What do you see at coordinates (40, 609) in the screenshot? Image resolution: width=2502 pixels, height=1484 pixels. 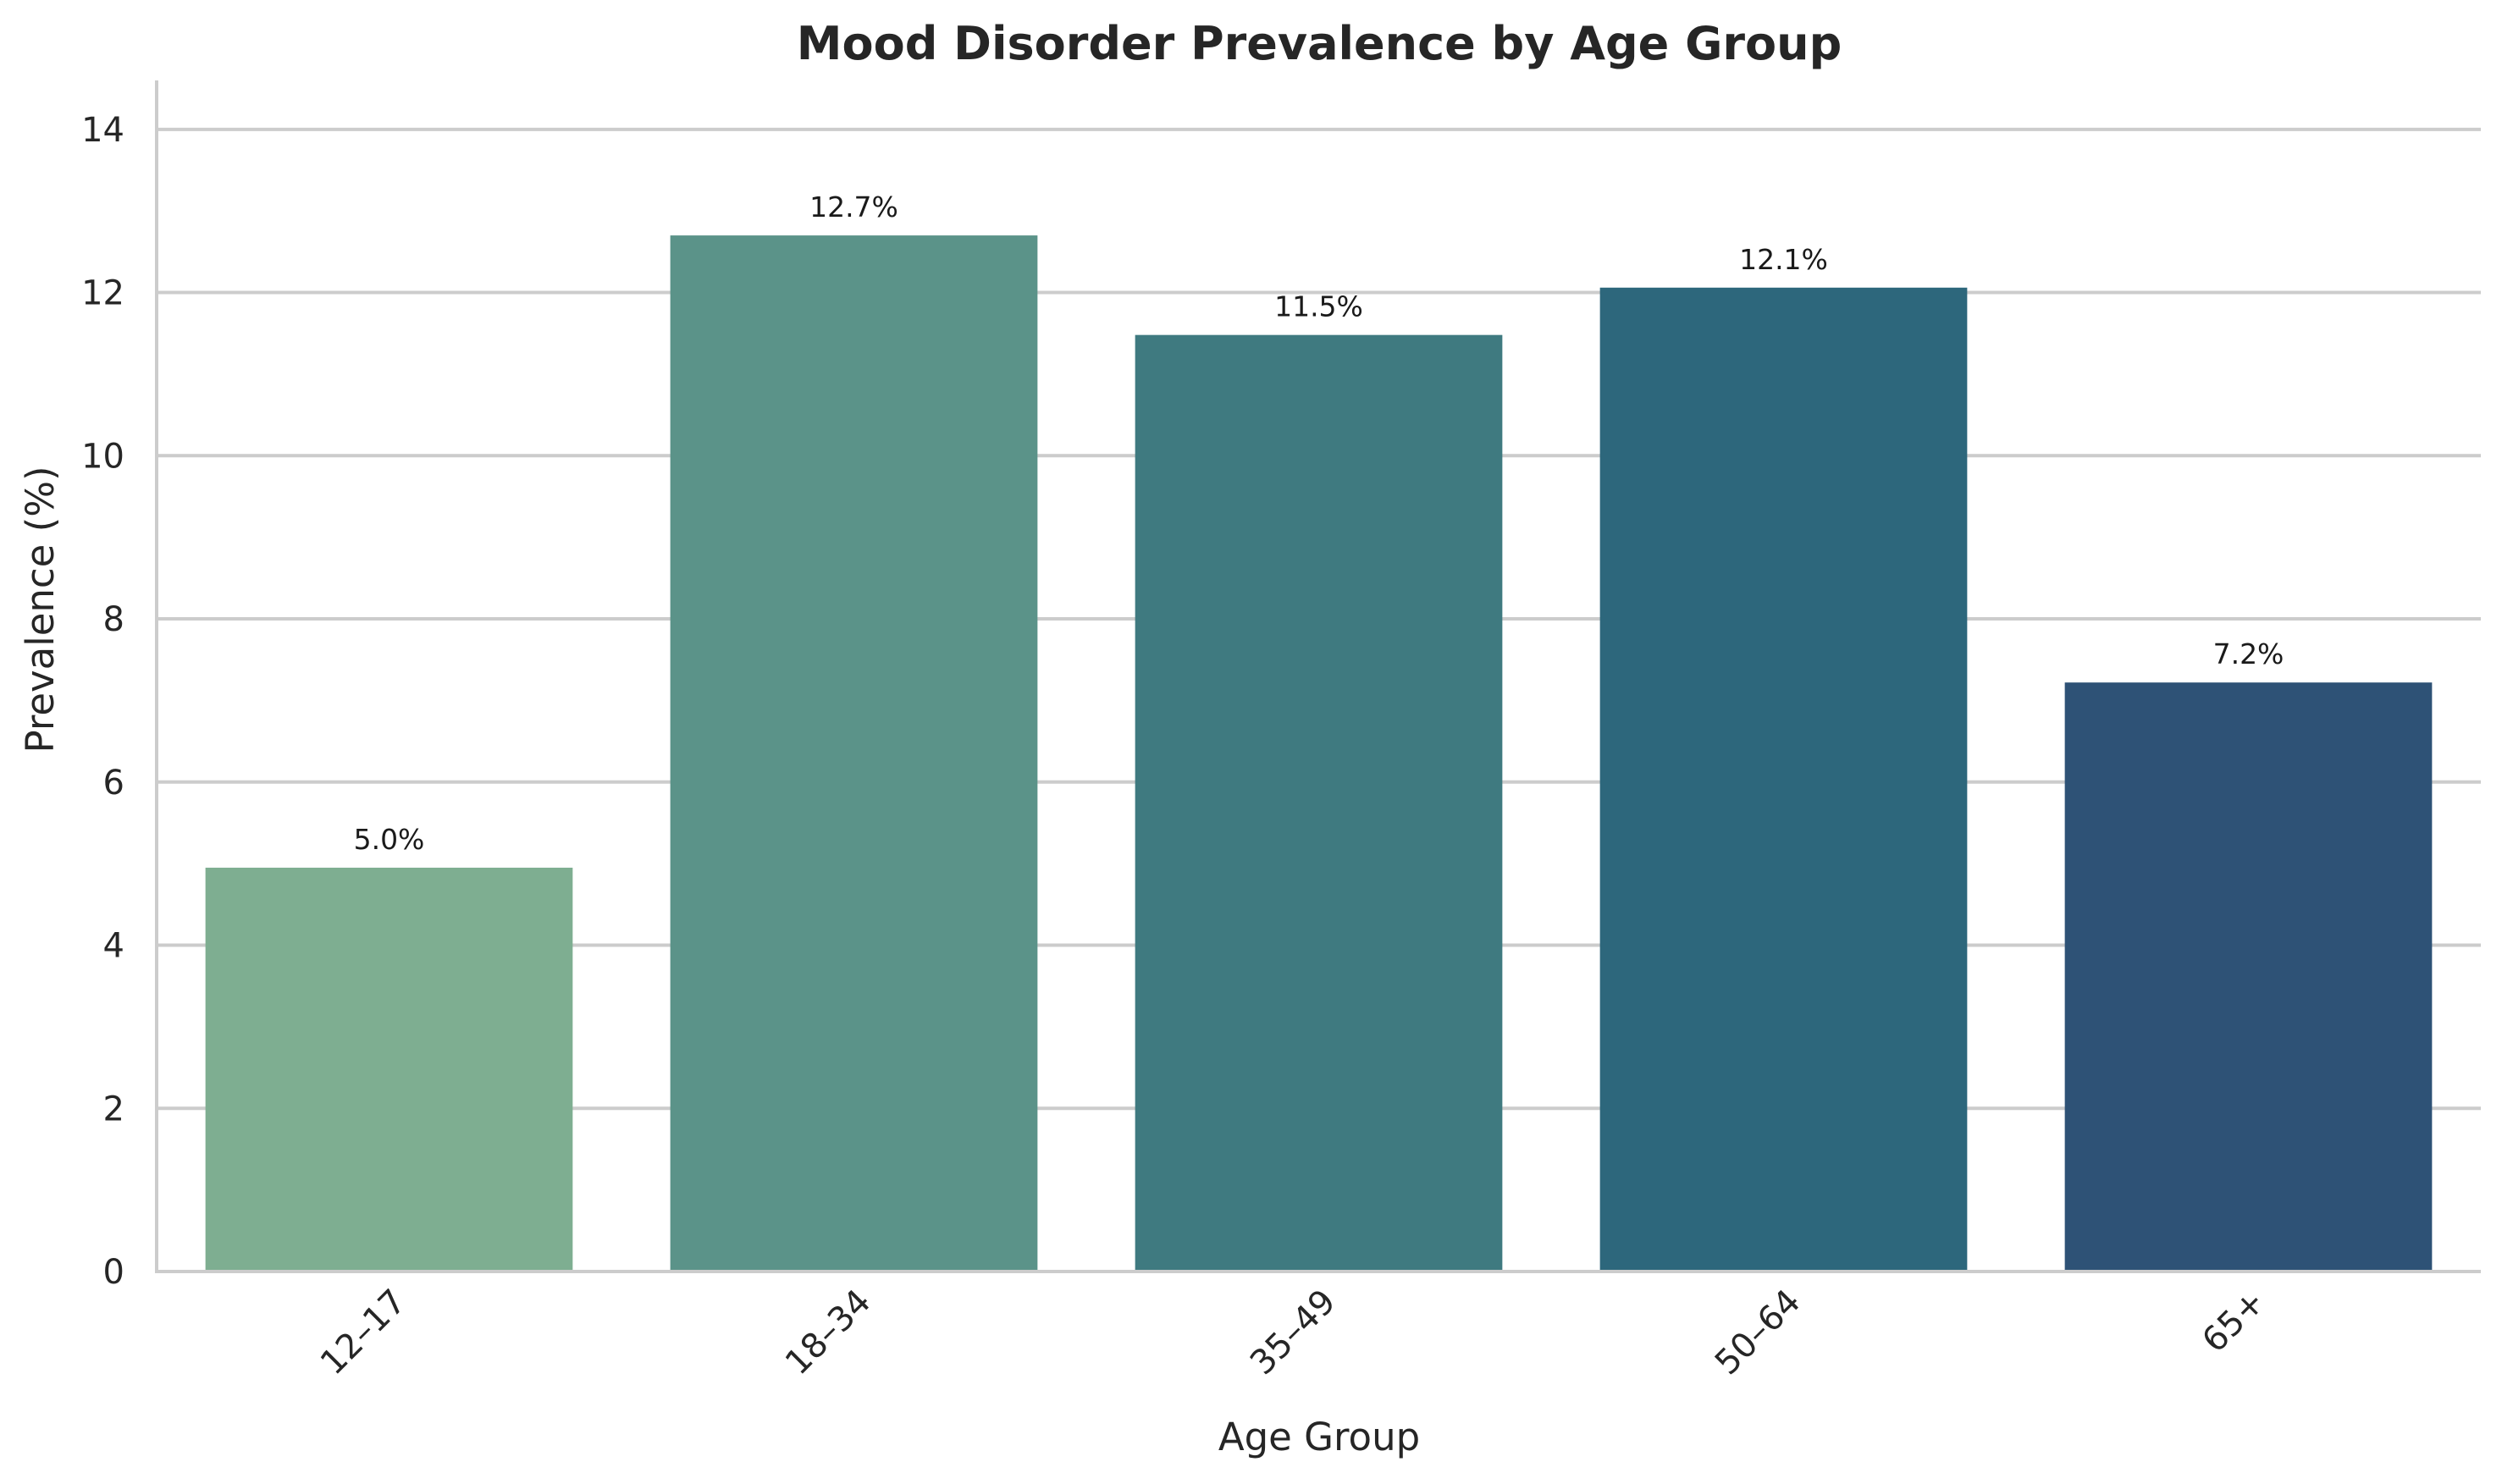 I see `y-axis-label: Prevalence (%)` at bounding box center [40, 609].